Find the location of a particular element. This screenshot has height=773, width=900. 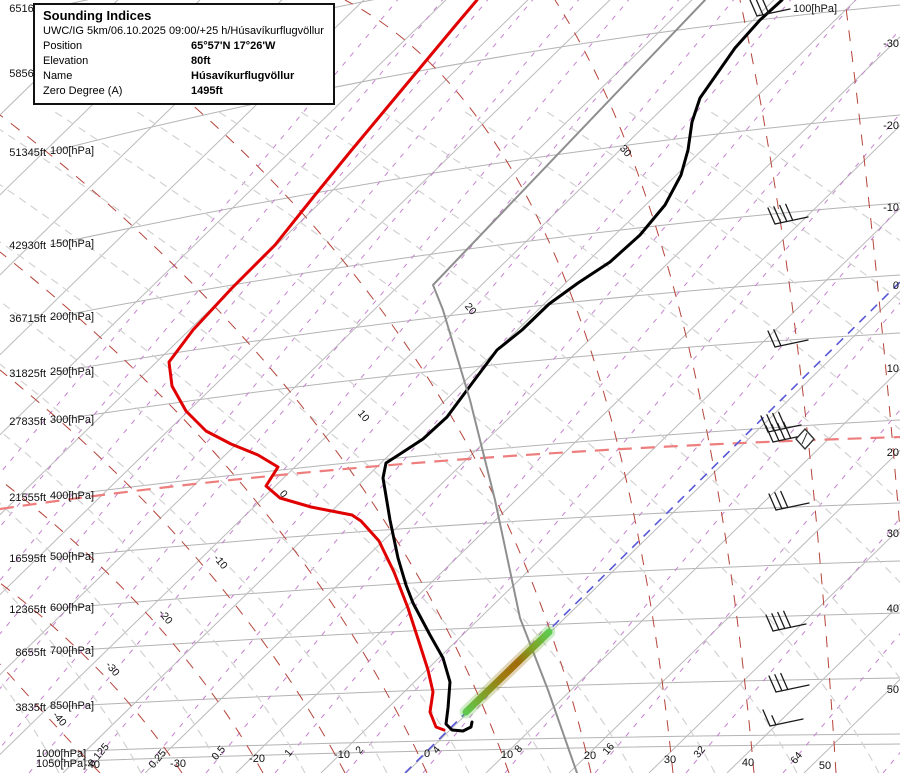

info-value: Húsavíkurflugvöllur is located at coordinates (243, 76).